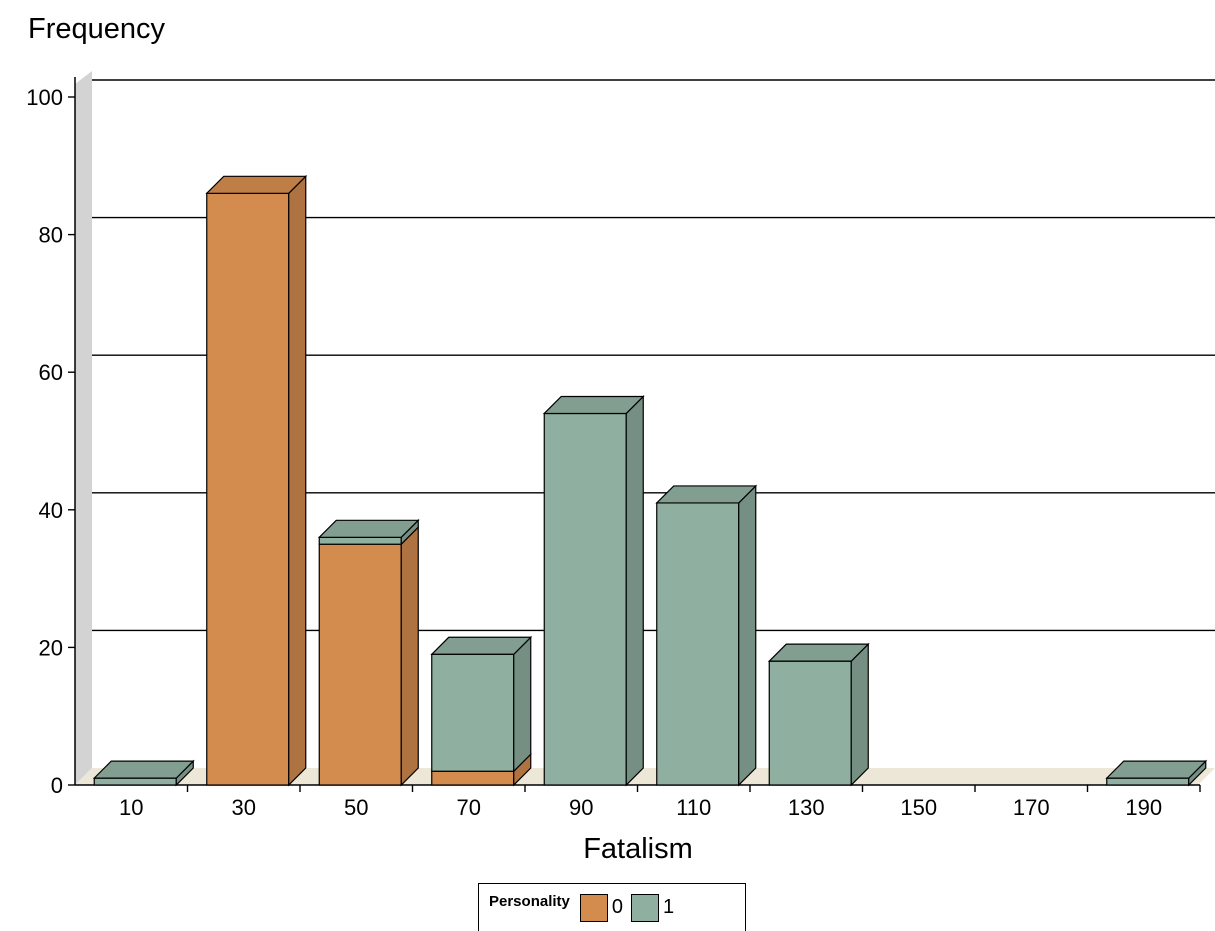  What do you see at coordinates (818, 652) in the screenshot?
I see `bar-130-series-1-top` at bounding box center [818, 652].